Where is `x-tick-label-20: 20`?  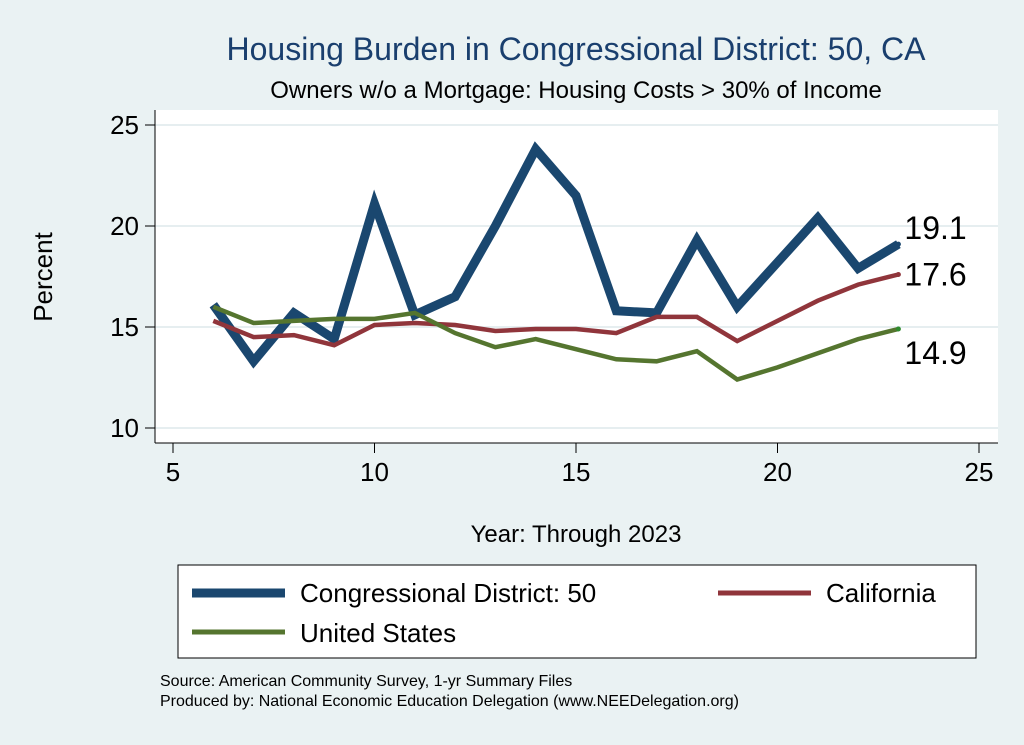
x-tick-label-20: 20 is located at coordinates (777, 472).